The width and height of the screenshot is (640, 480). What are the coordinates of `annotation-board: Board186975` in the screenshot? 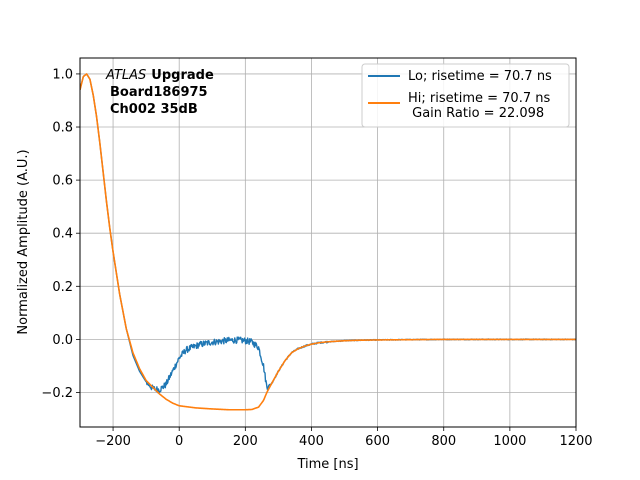 It's located at (159, 92).